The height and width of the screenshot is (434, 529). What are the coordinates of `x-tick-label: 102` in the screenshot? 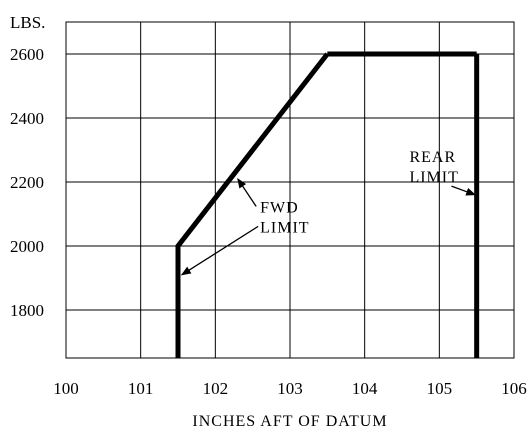 It's located at (216, 388).